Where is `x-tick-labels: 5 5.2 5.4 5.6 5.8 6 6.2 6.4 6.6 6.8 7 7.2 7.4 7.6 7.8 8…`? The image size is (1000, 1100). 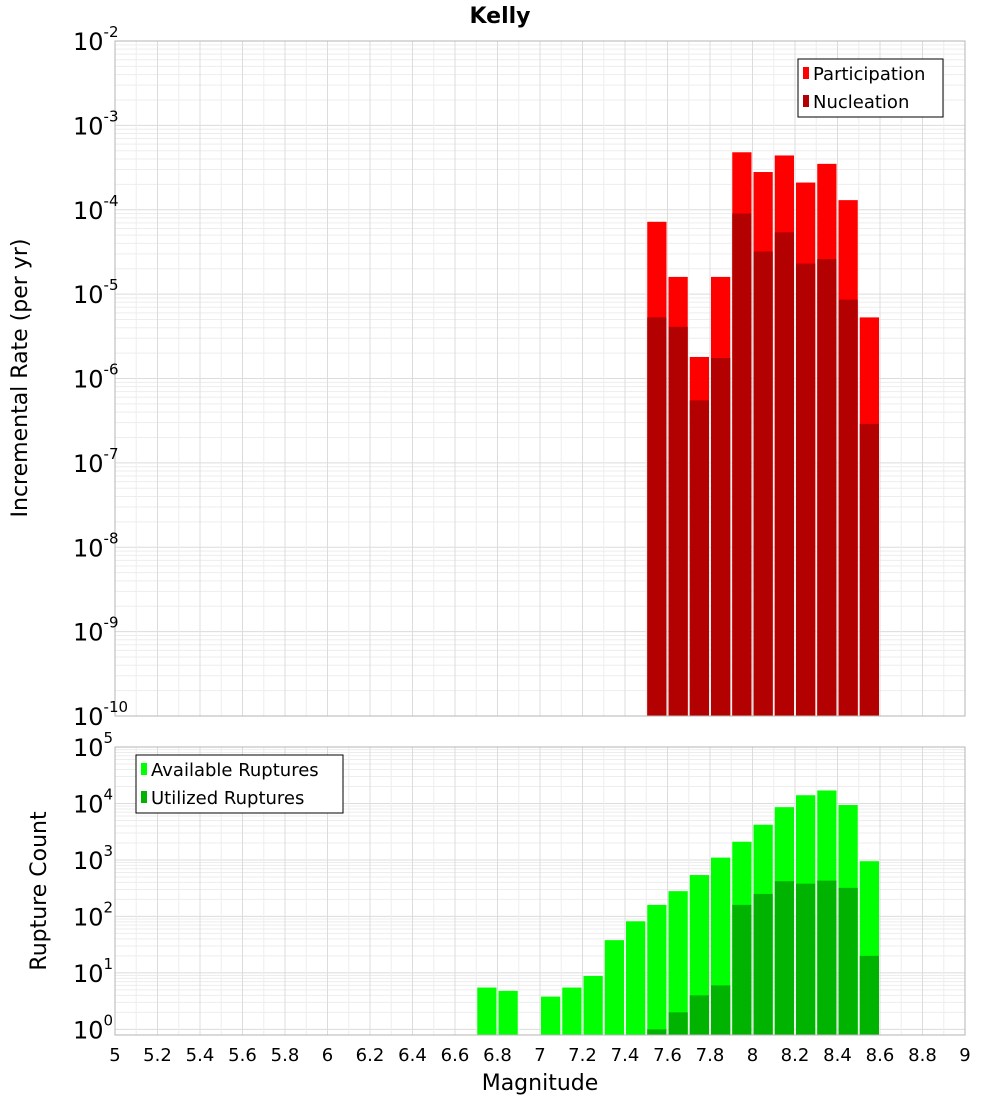 x-tick-labels: 5 5.2 5.4 5.6 5.8 6 6.2 6.4 6.6 6.8 7 7.2 7.4 7.6 7.8 8… is located at coordinates (539, 1055).